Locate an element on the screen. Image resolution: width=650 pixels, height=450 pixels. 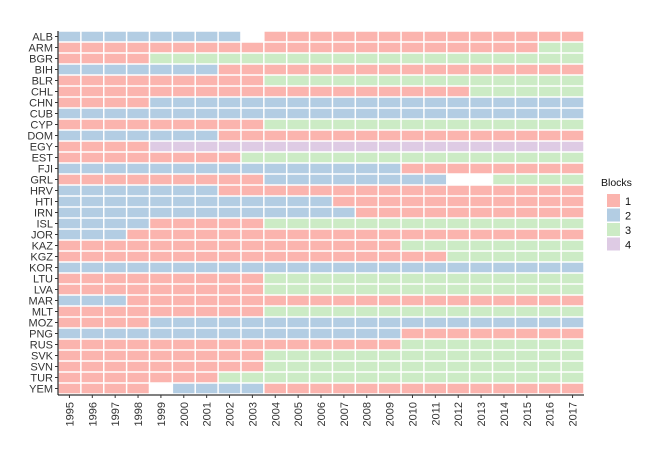
y-tick-label: DOM is located at coordinates (40, 137).